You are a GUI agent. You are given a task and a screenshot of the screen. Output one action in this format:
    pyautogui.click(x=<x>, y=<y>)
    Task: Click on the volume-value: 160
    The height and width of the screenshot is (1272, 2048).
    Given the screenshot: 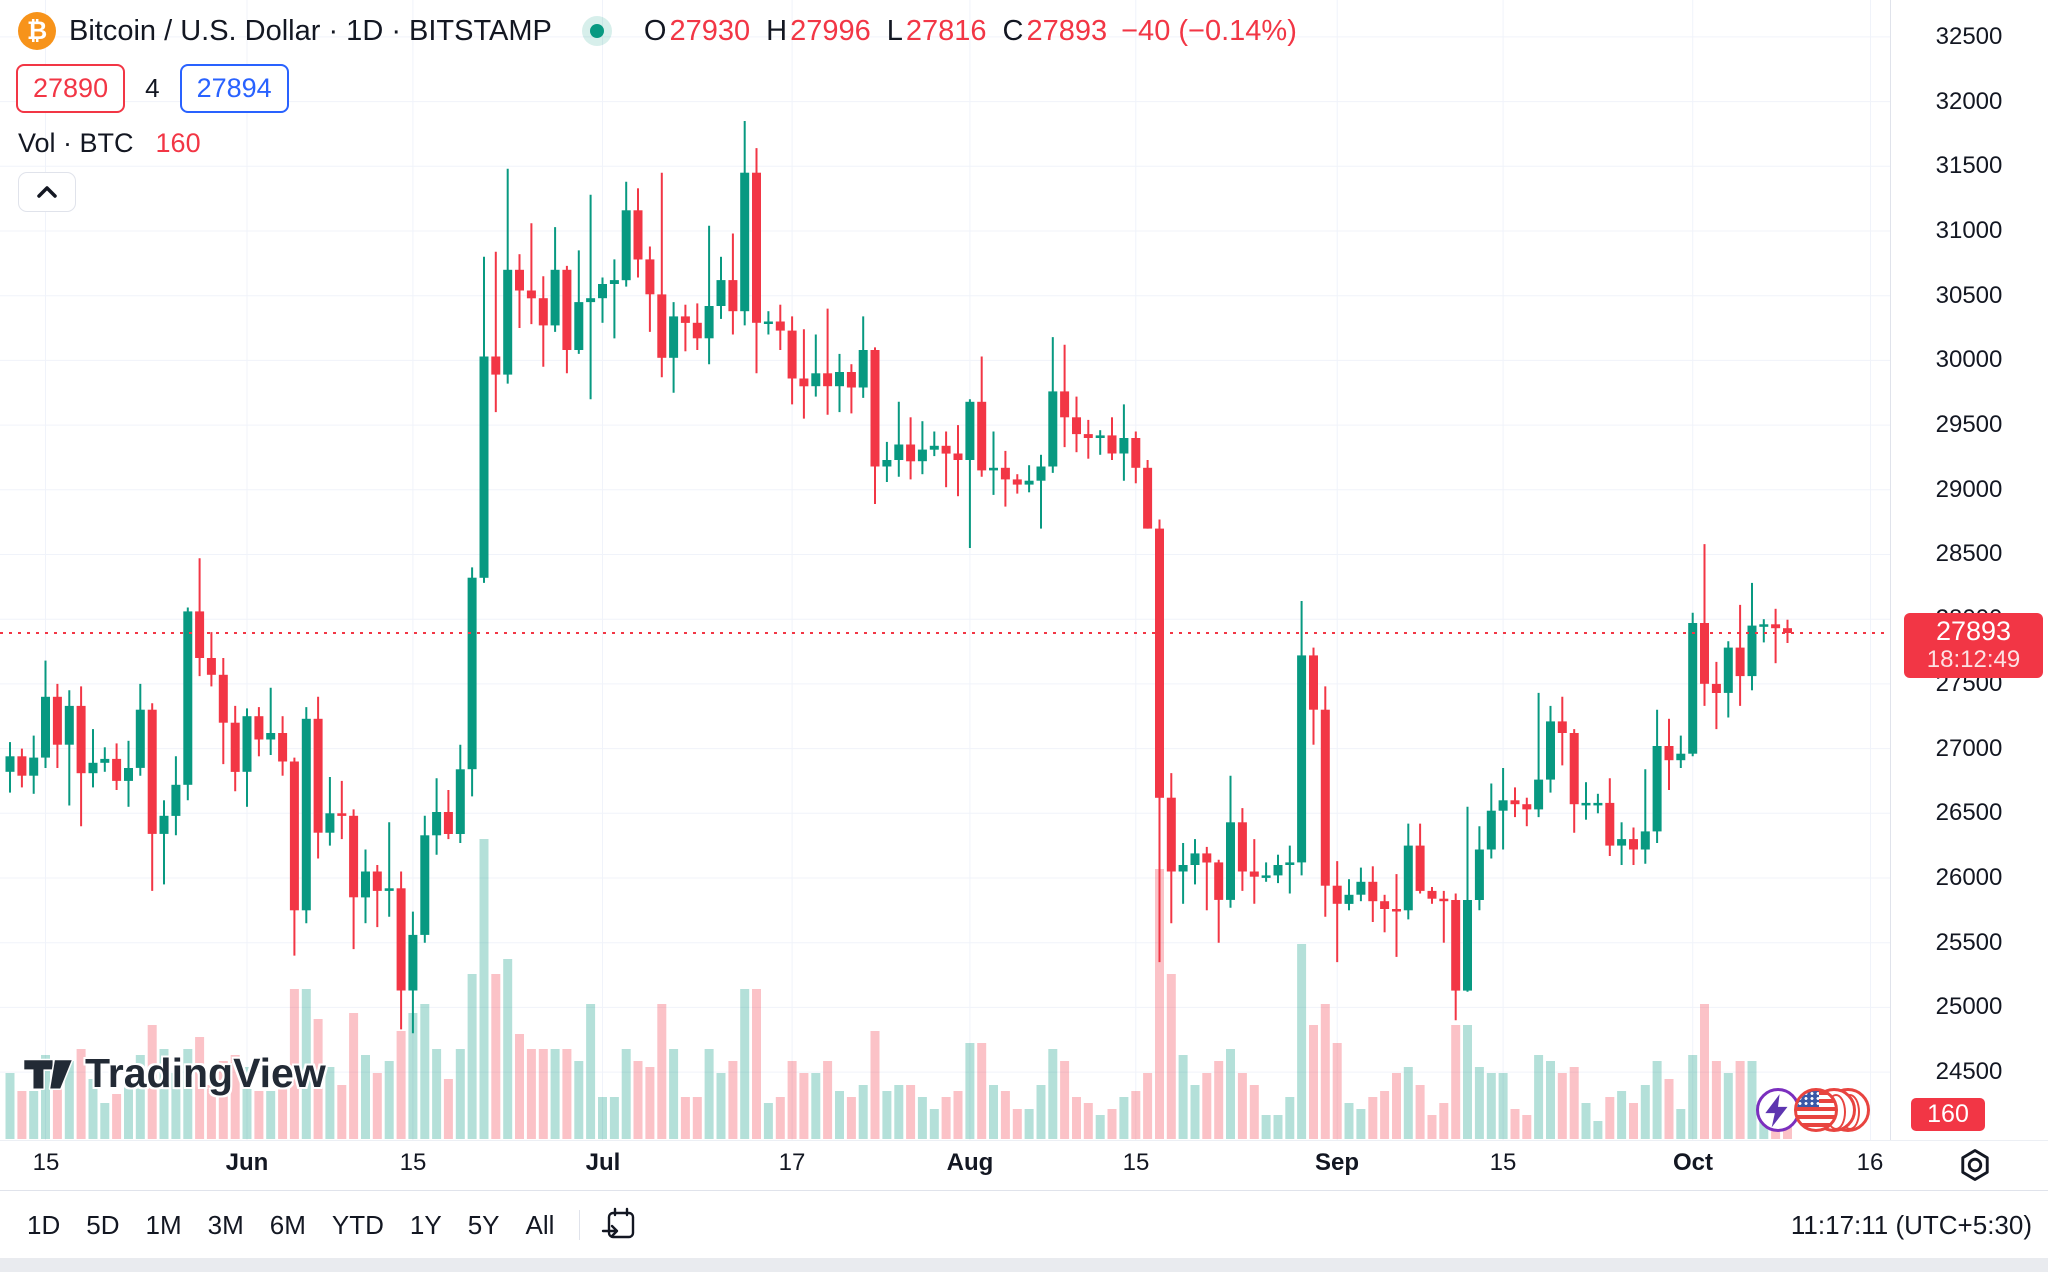 What is the action you would take?
    pyautogui.click(x=178, y=143)
    